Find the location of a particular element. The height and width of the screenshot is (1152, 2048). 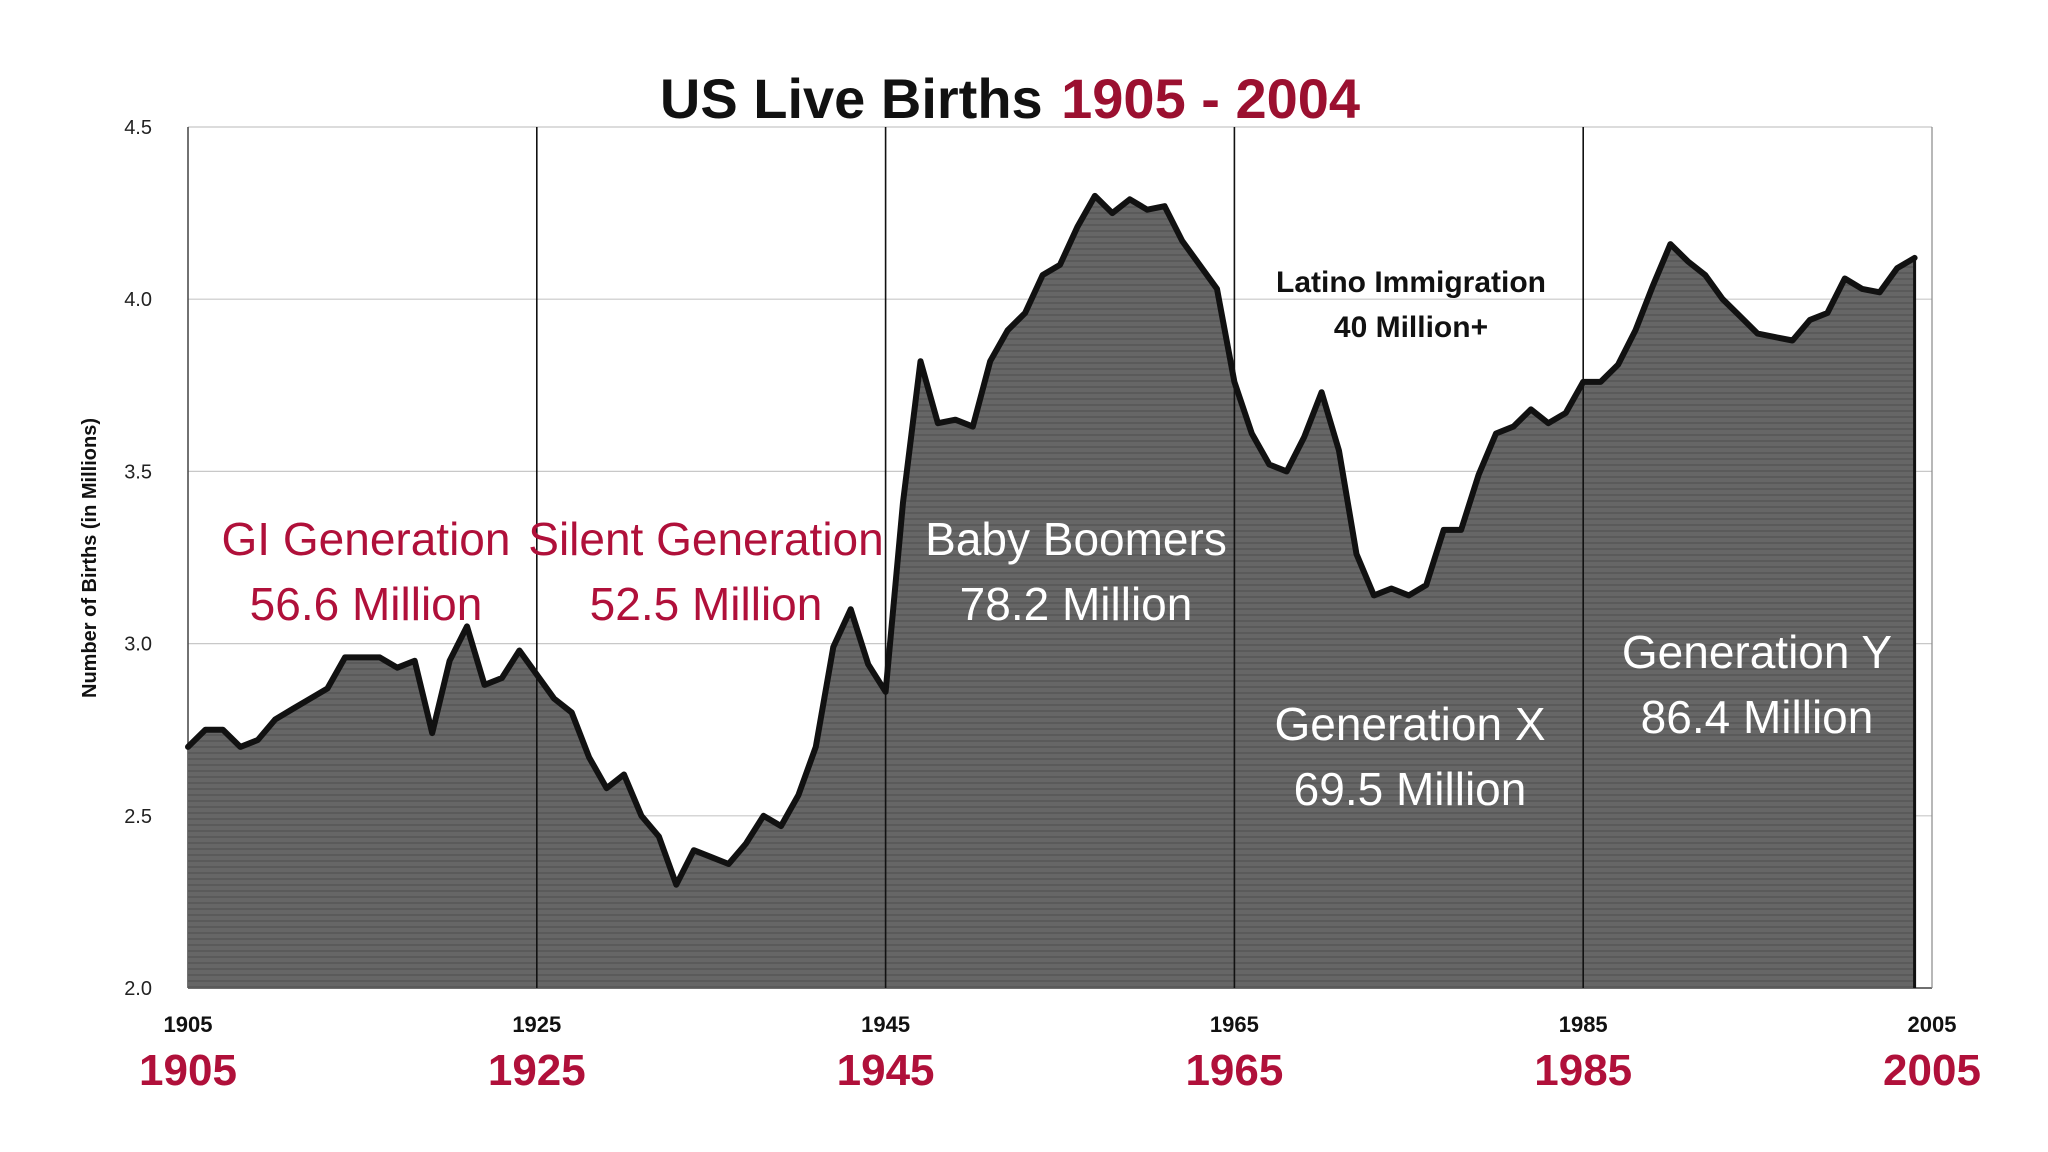

gen-silent-total: 52.5 Million is located at coordinates (706, 604).